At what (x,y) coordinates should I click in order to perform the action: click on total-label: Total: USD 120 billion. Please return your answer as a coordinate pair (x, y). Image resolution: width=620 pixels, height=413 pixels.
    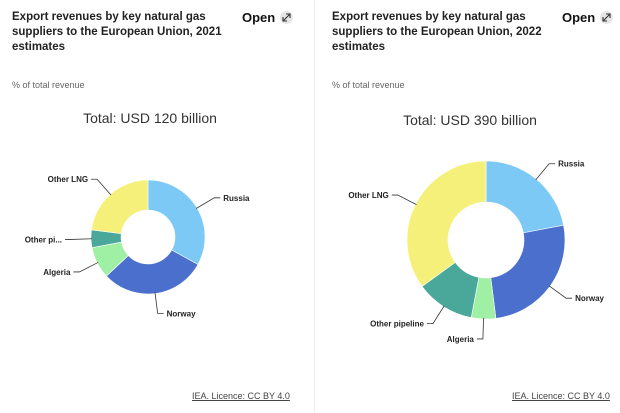
    Looking at the image, I should click on (150, 118).